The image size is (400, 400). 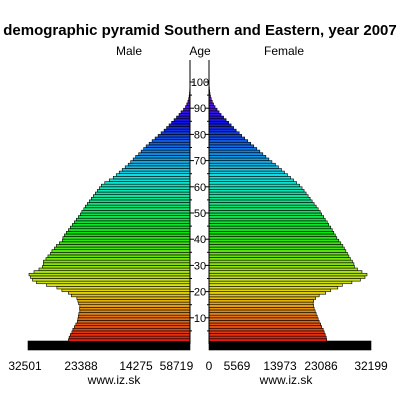 What do you see at coordinates (200, 319) in the screenshot?
I see `age-tick-label: 10` at bounding box center [200, 319].